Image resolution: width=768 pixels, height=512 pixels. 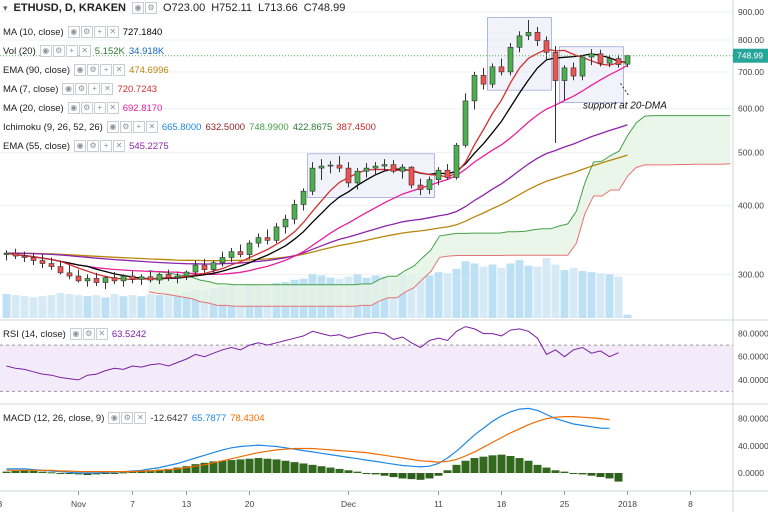 I want to click on legend-value: 545.2275, so click(x=149, y=146).